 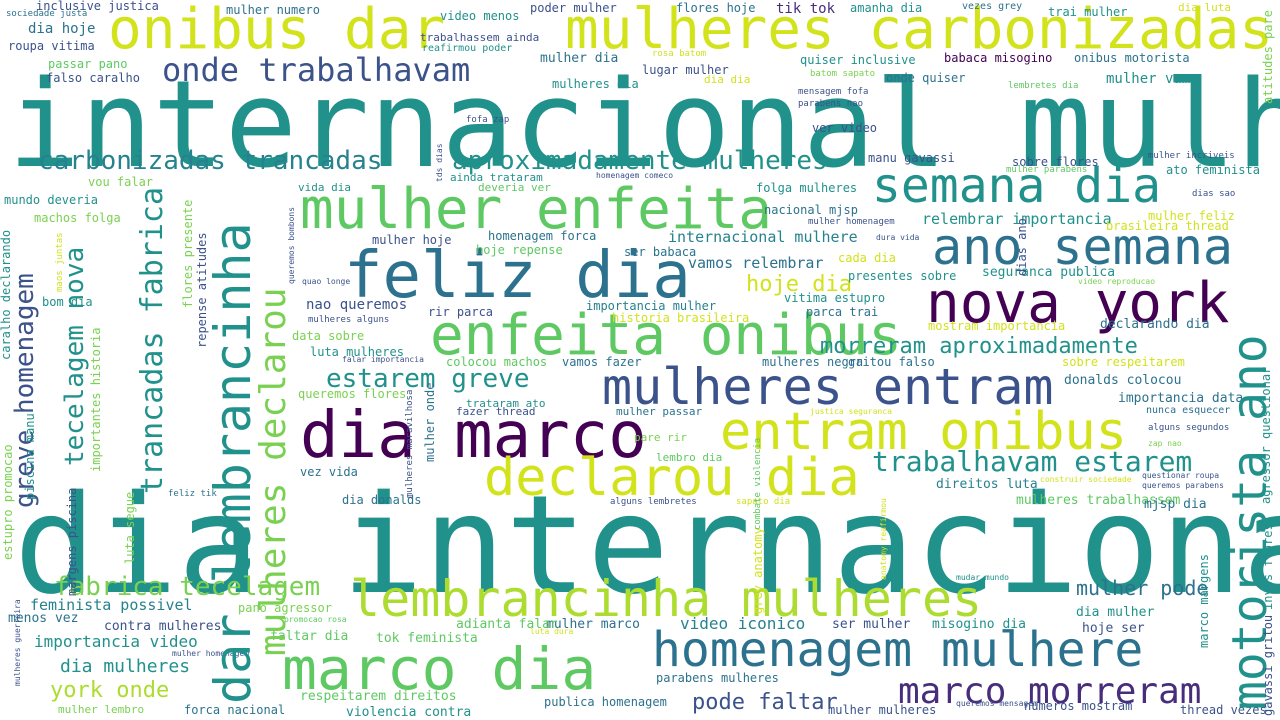 What do you see at coordinates (473, 436) in the screenshot?
I see `word: dia marco` at bounding box center [473, 436].